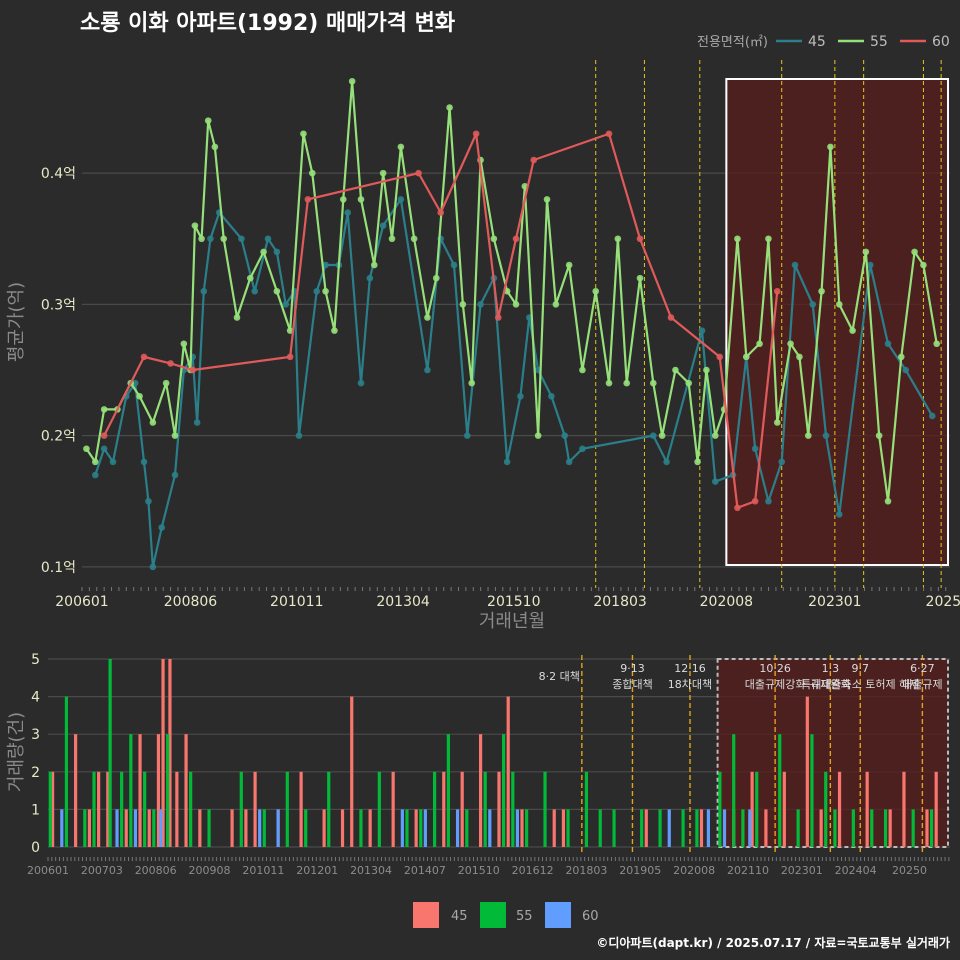  I want to click on policy-label: 8·2 대책, so click(559, 676).